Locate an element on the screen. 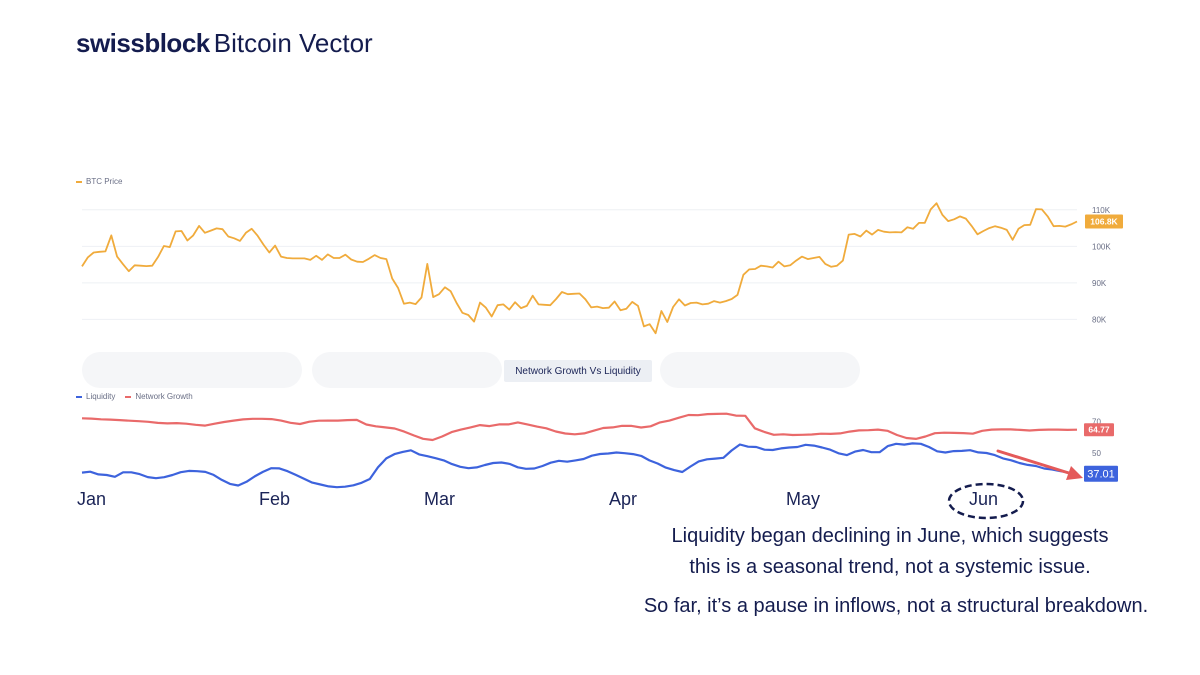 The width and height of the screenshot is (1200, 675). jun-highlight-ellipse is located at coordinates (986, 501).